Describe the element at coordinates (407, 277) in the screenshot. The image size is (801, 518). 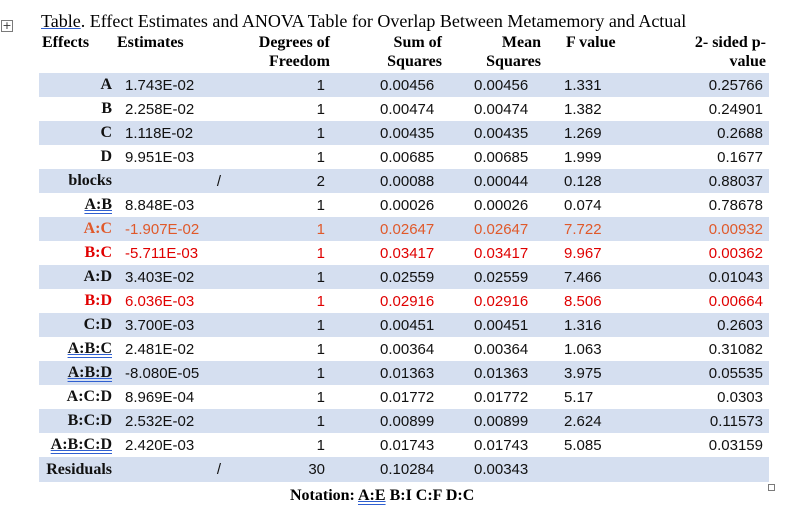
I see `sum-squares-cell: 0.02559` at that location.